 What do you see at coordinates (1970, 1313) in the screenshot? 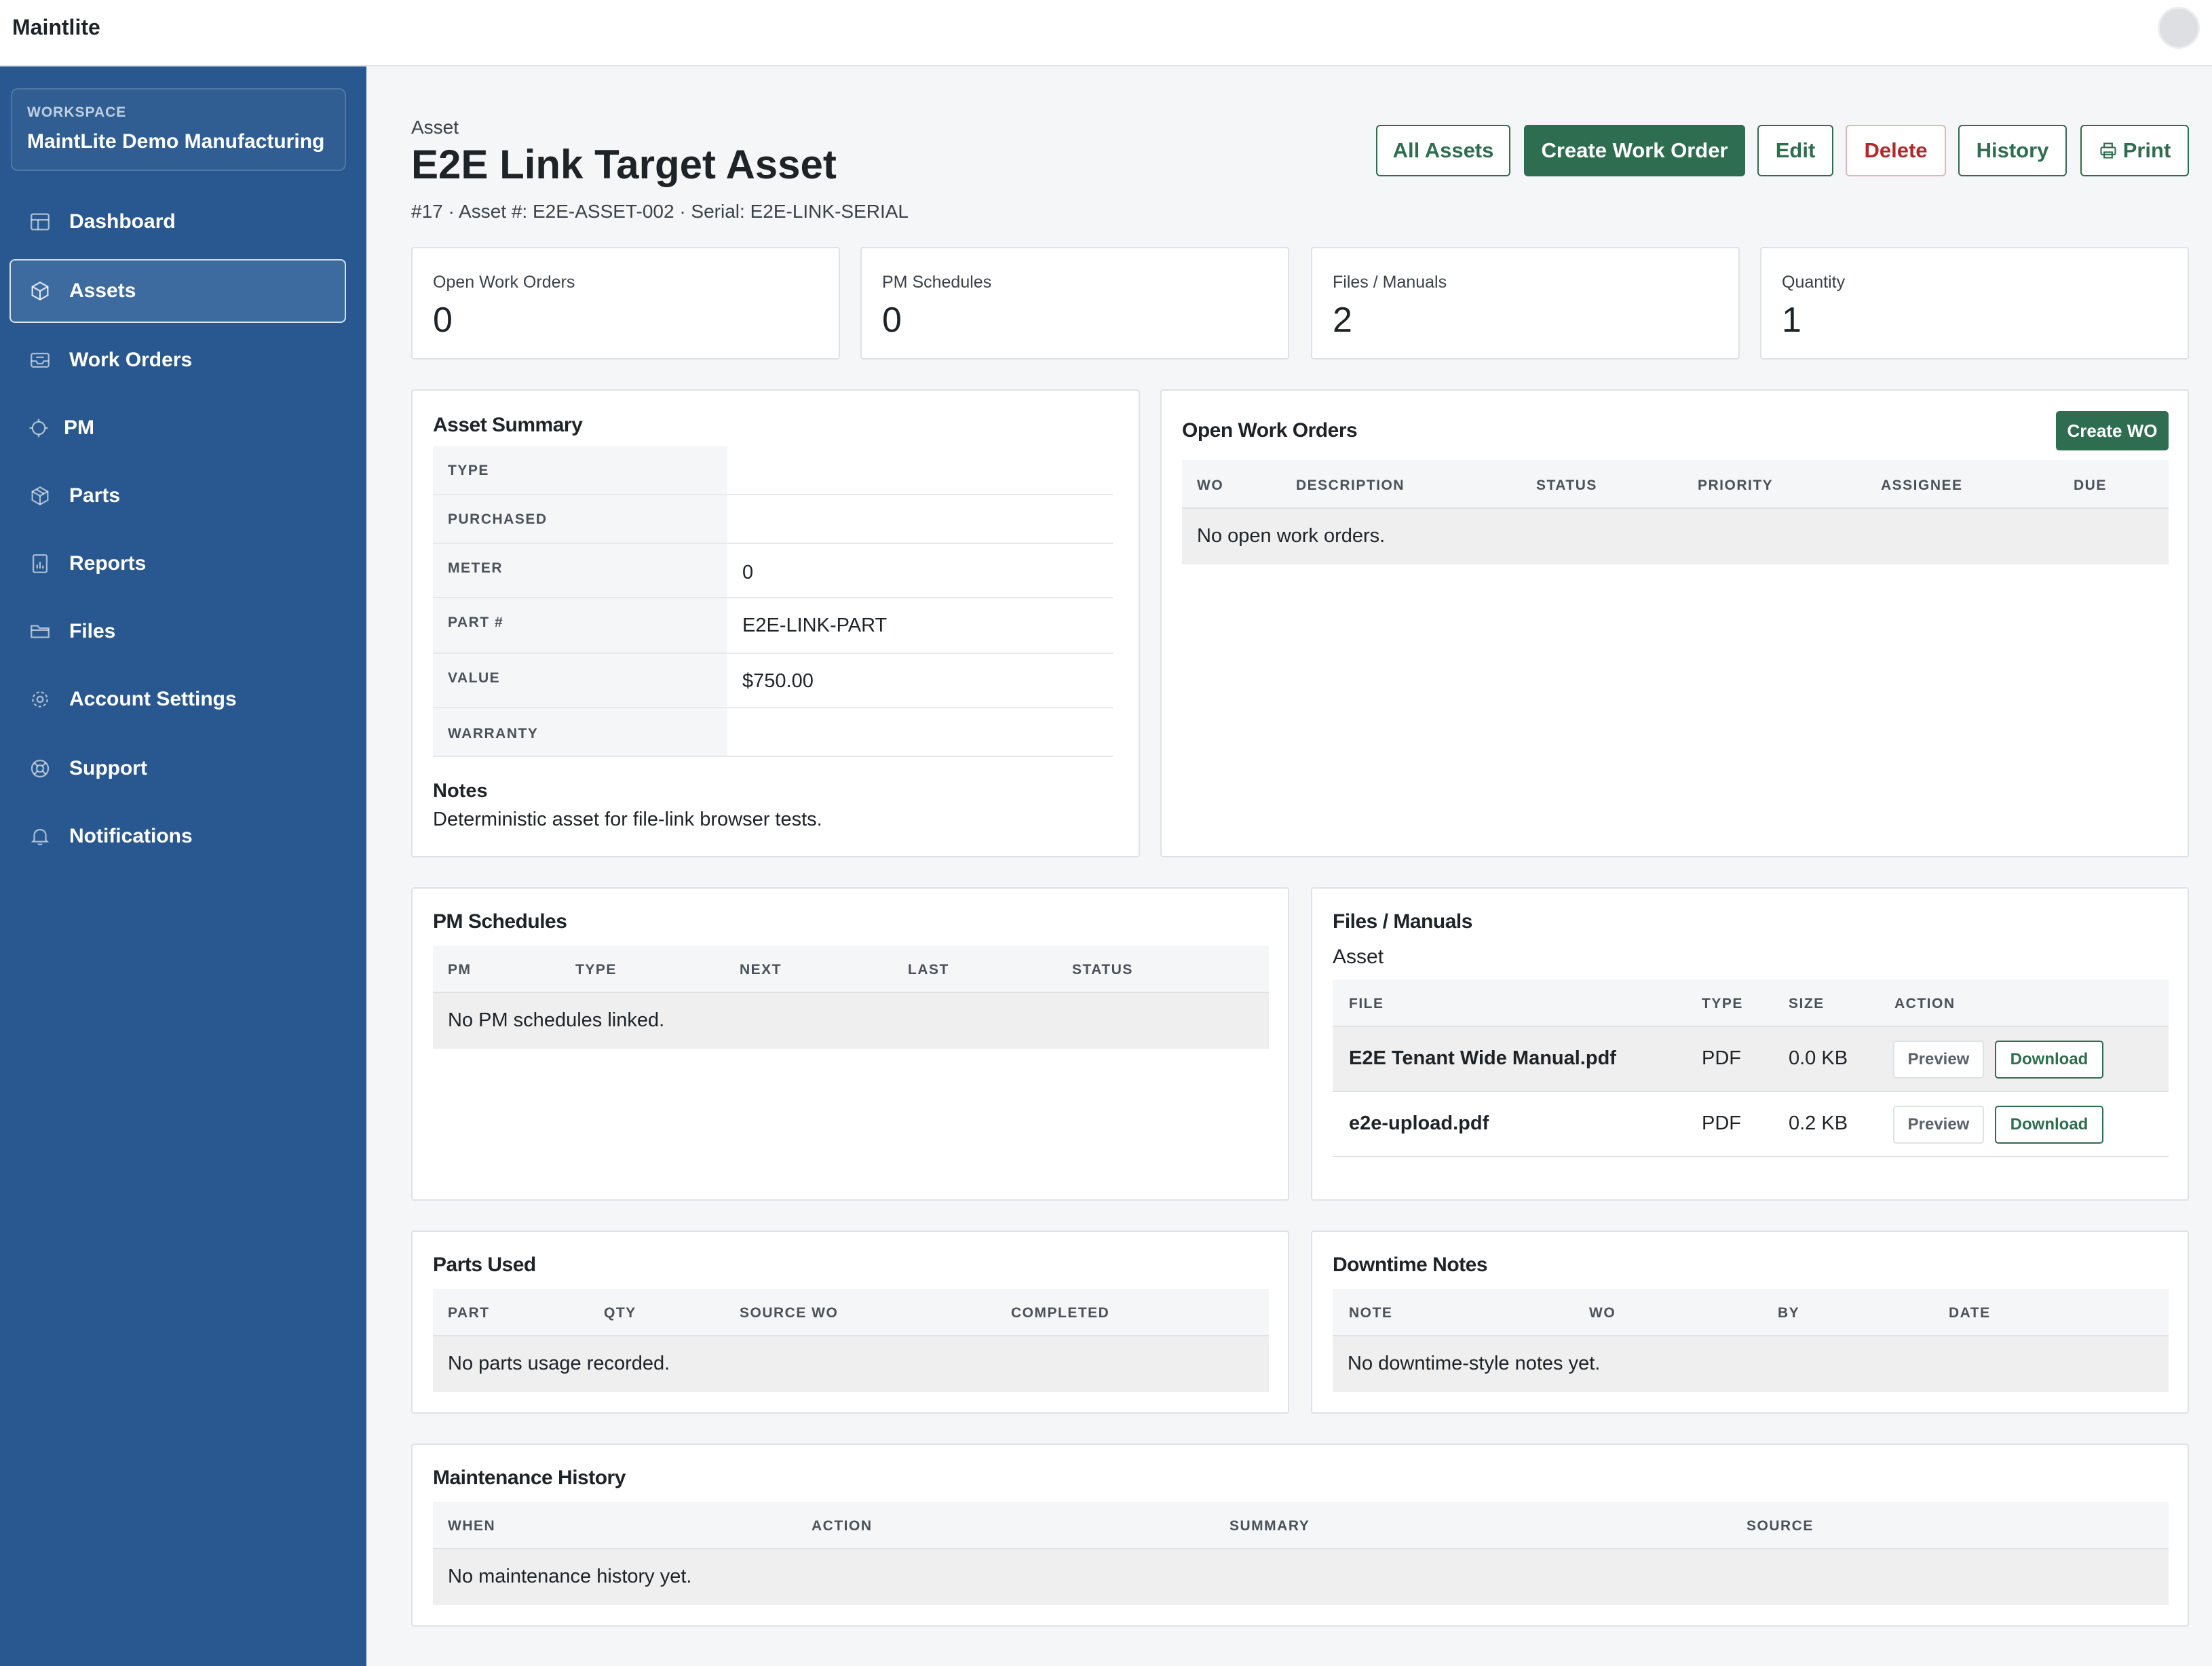
I see `column-header-date: DATE` at bounding box center [1970, 1313].